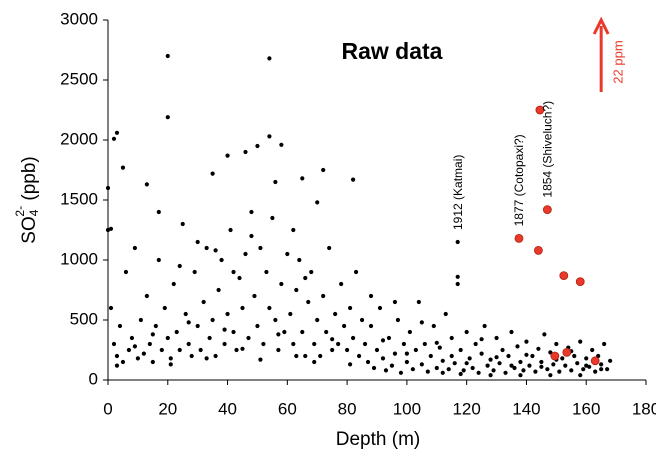 This screenshot has width=656, height=459. I want to click on y-axis-label: SO42- (ppb), so click(27, 199).